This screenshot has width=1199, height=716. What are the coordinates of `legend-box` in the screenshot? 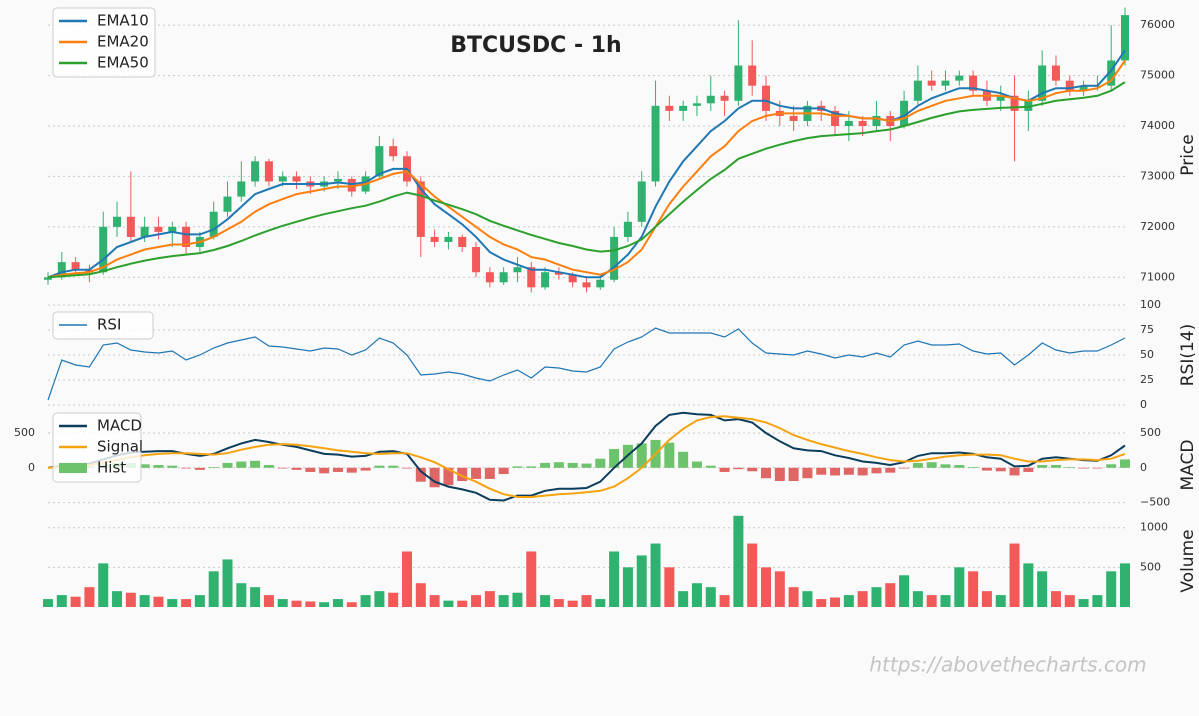 It's located at (103, 325).